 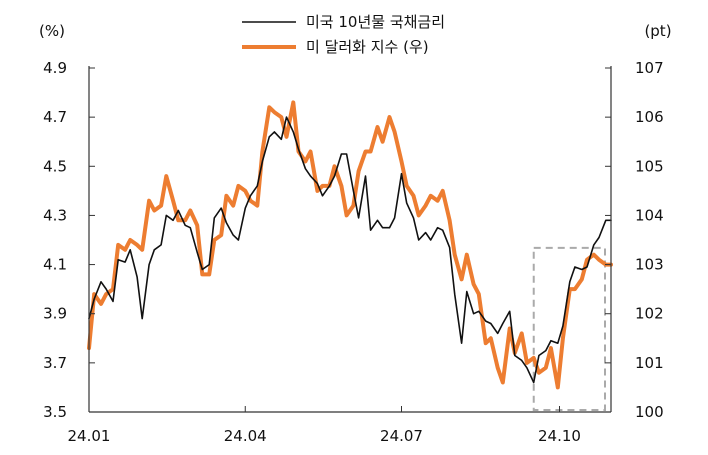 I want to click on legend-label-treasury: 미국 10년물 국채금리, so click(x=375, y=22).